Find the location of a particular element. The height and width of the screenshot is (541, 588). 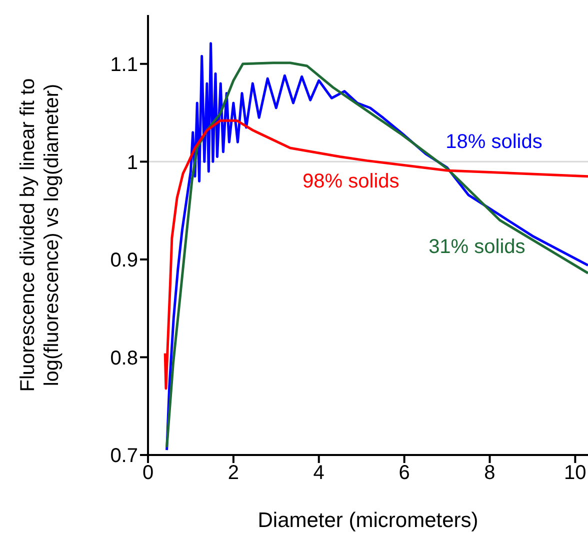

y-tick-label: 1.1 is located at coordinates (124, 65).